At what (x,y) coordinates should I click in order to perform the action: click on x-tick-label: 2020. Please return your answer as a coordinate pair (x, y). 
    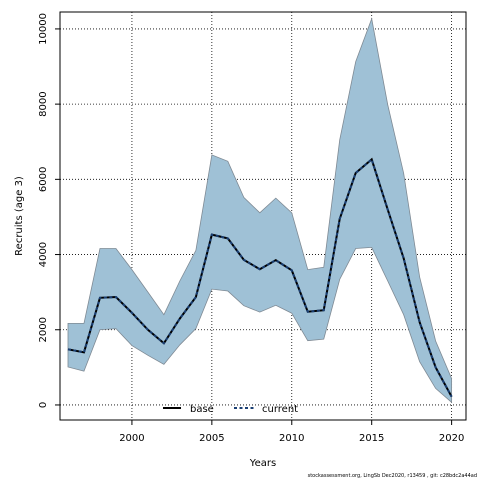
    Looking at the image, I should click on (451, 438).